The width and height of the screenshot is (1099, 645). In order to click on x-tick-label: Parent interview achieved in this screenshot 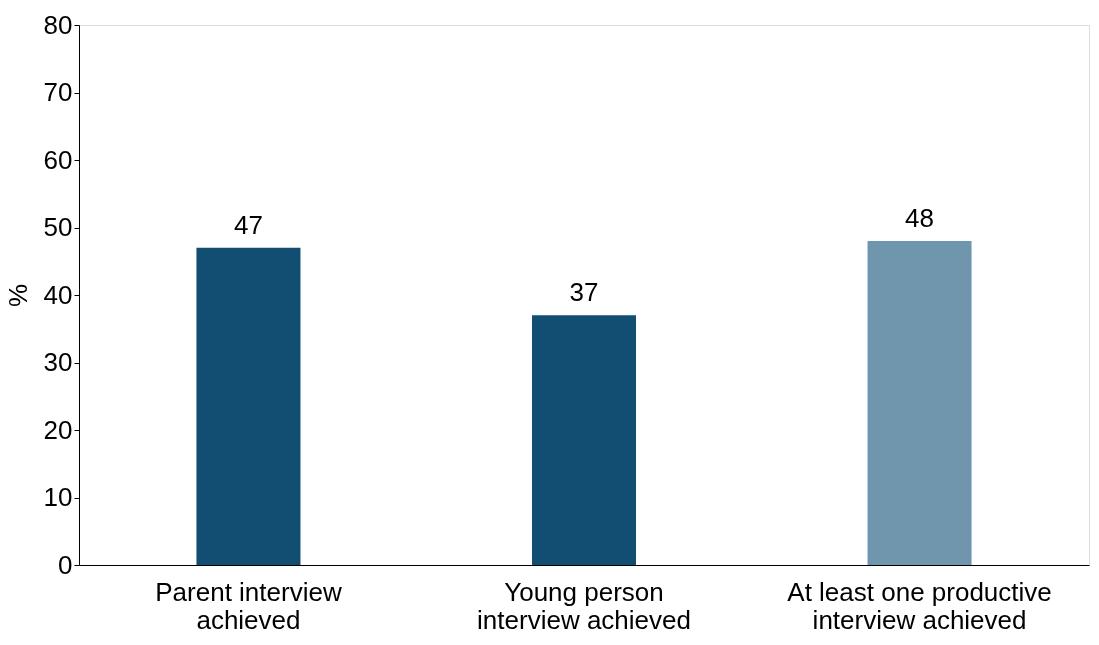, I will do `click(248, 605)`.